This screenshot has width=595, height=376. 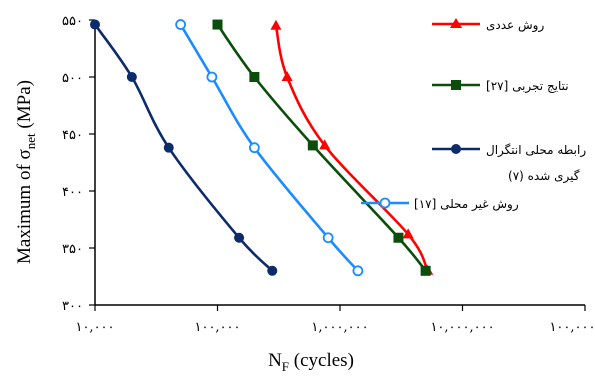 I want to click on legend-marker-experimental, so click(x=456, y=85).